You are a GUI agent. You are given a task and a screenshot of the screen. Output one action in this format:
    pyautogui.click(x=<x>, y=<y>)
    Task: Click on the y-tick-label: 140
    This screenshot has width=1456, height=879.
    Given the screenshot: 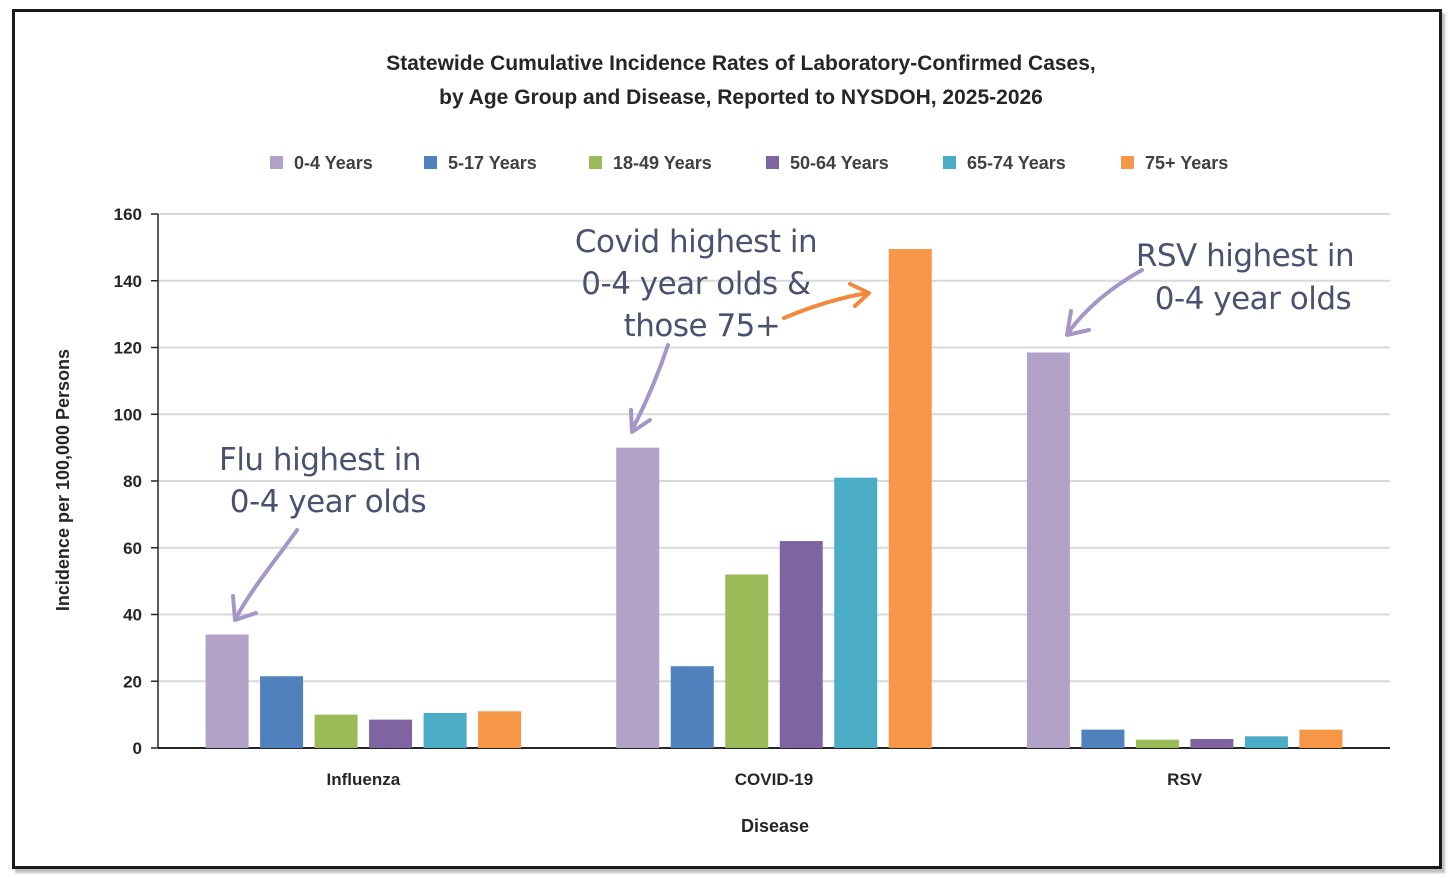 What is the action you would take?
    pyautogui.click(x=128, y=281)
    